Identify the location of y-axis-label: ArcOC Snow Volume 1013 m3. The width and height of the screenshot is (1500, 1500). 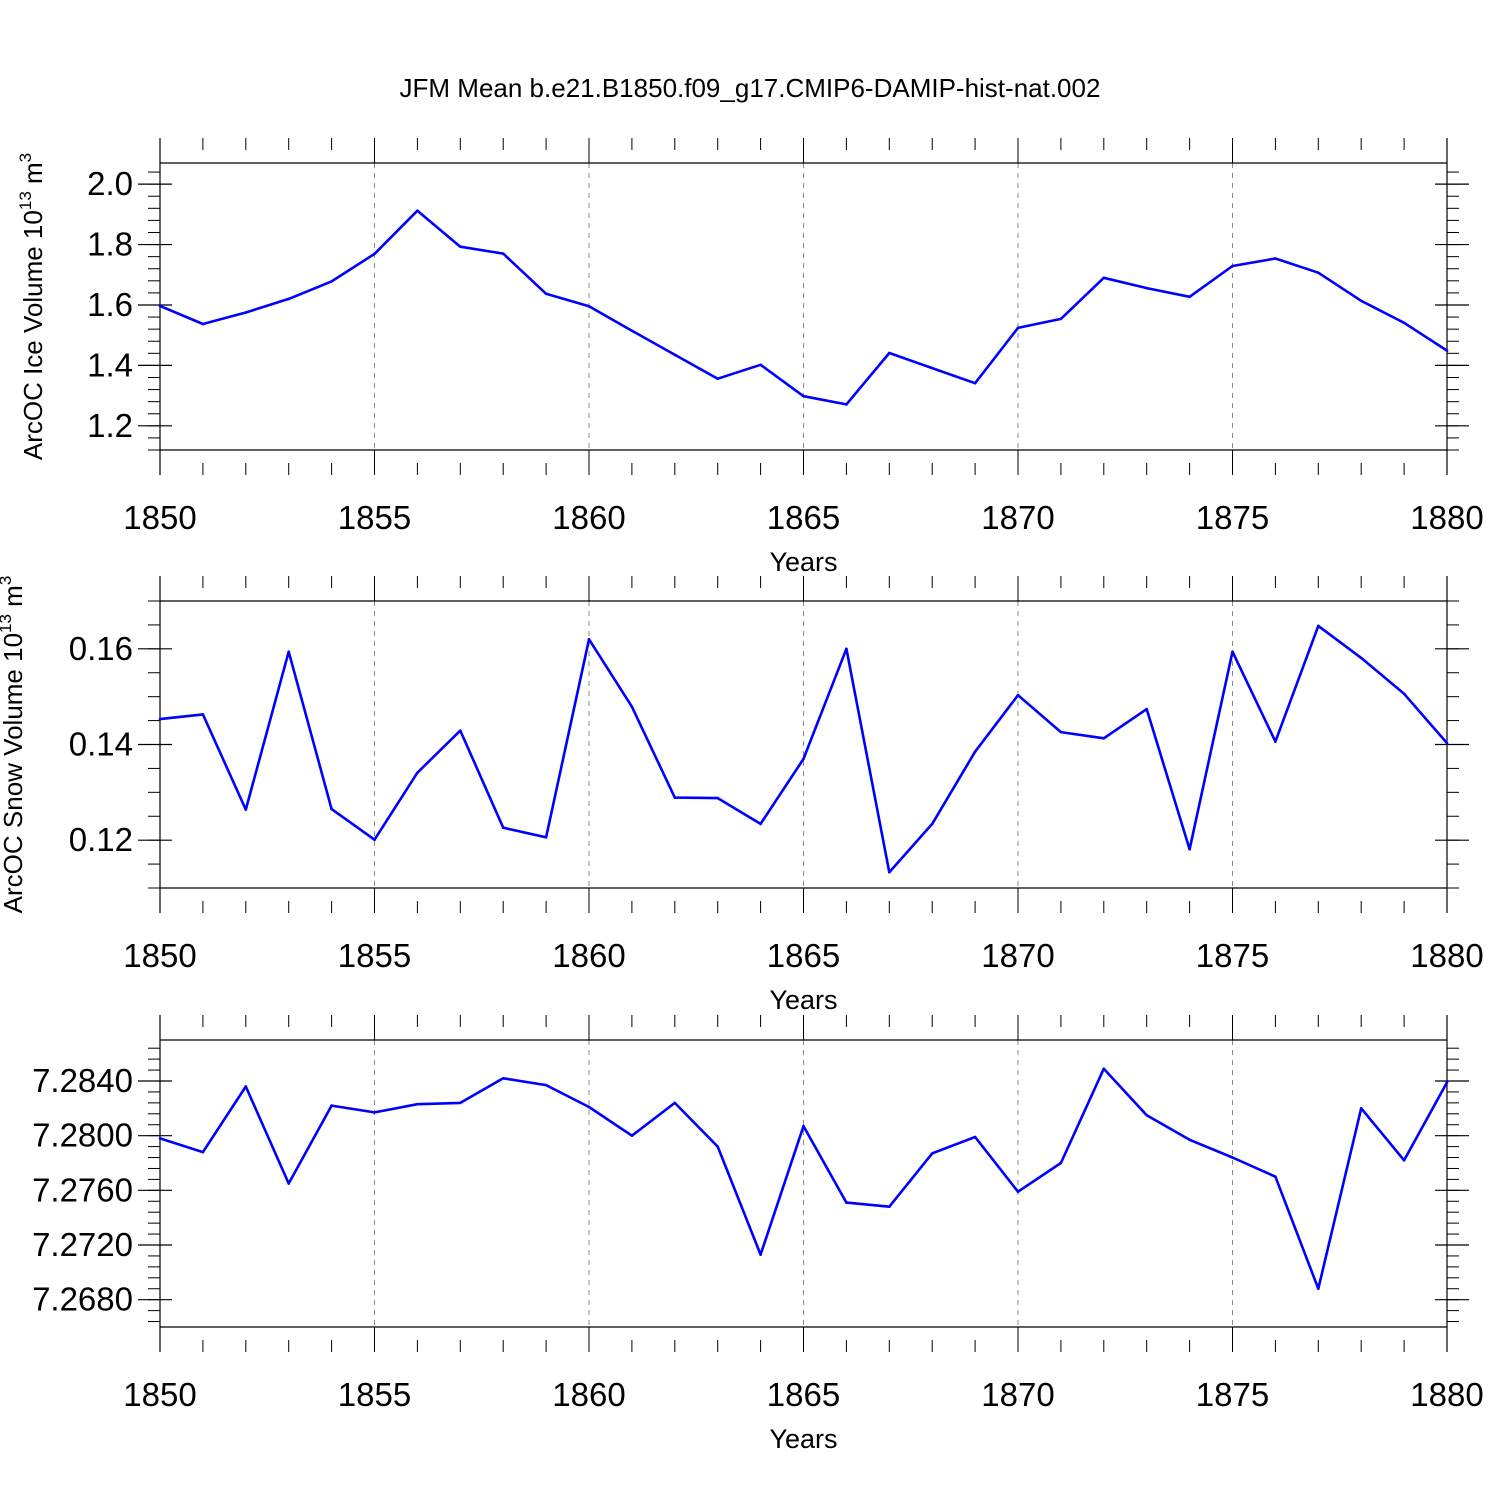
(14, 745).